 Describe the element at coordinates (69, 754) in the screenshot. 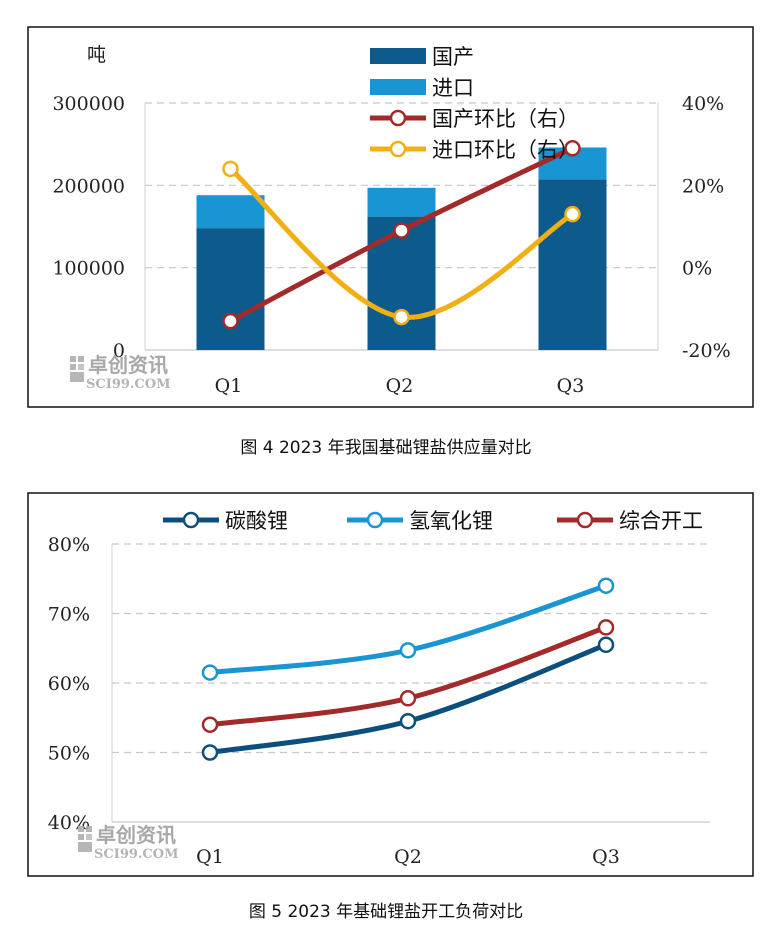

I see `chart2-y-tick: 50%` at that location.